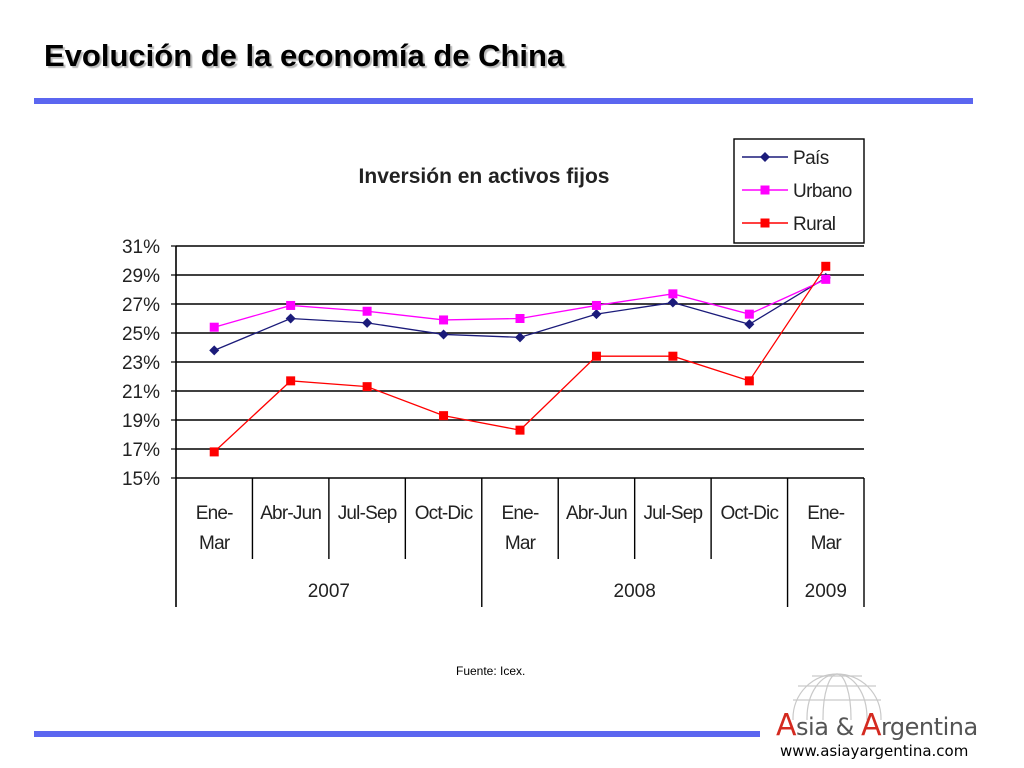 This screenshot has height=768, width=1024. I want to click on y-tick-label: 21%, so click(141, 392).